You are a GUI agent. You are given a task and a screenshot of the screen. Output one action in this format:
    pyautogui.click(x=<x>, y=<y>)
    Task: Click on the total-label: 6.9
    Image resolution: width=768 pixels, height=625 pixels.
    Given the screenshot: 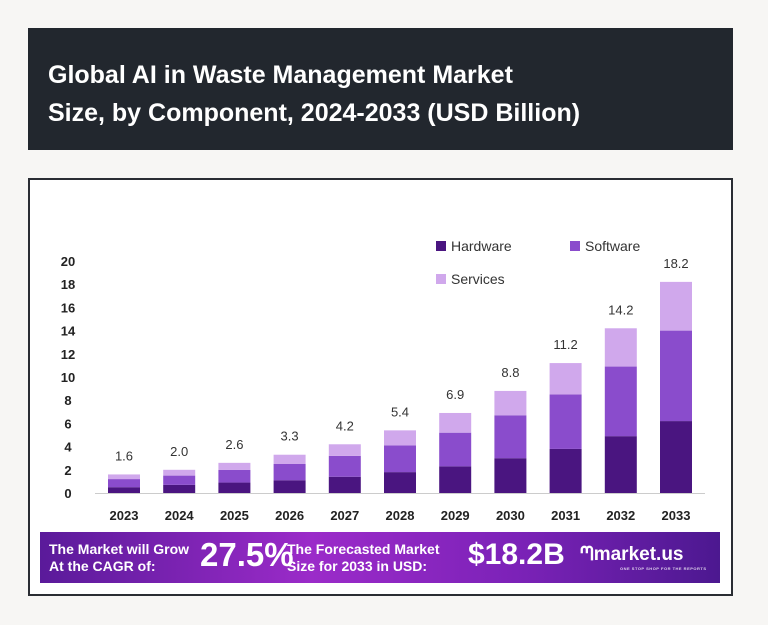 What is the action you would take?
    pyautogui.click(x=455, y=394)
    